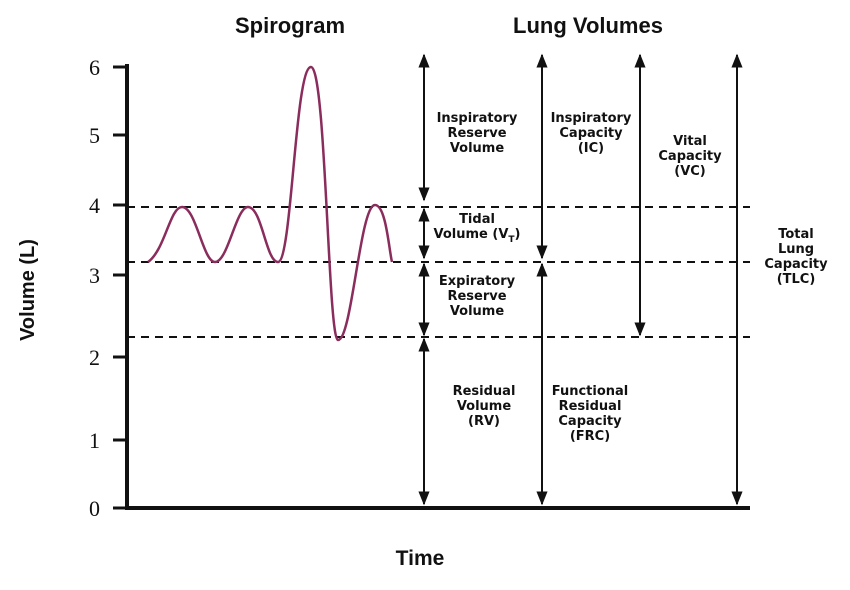  I want to click on y-axis-label: Volume (L), so click(28, 290).